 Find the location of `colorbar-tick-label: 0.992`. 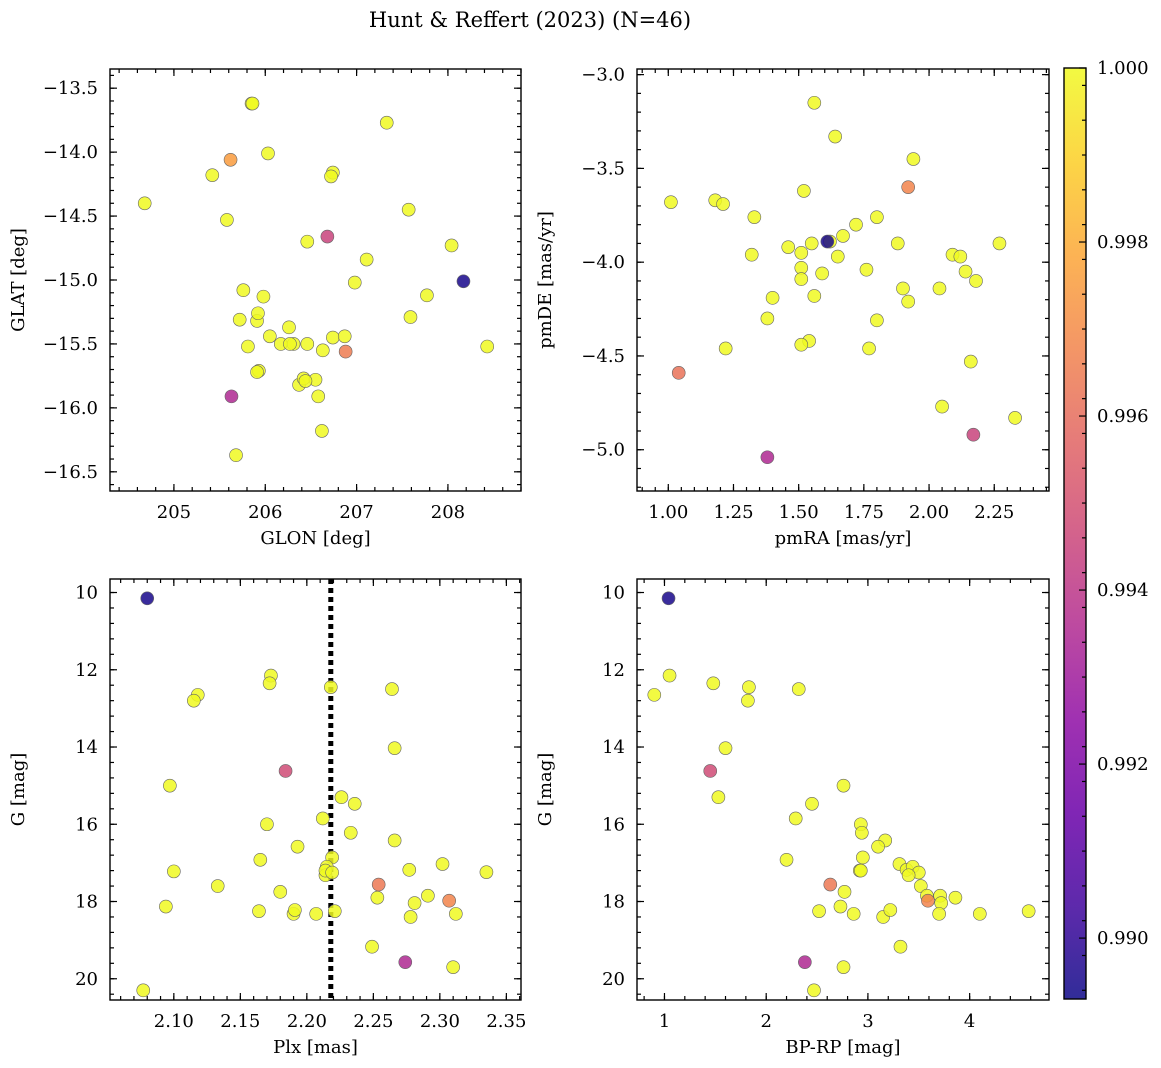

colorbar-tick-label: 0.992 is located at coordinates (1123, 764).